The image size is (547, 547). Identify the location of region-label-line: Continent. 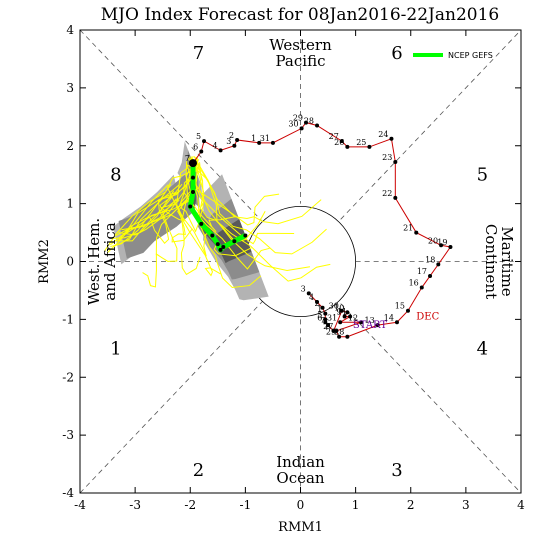
(491, 261).